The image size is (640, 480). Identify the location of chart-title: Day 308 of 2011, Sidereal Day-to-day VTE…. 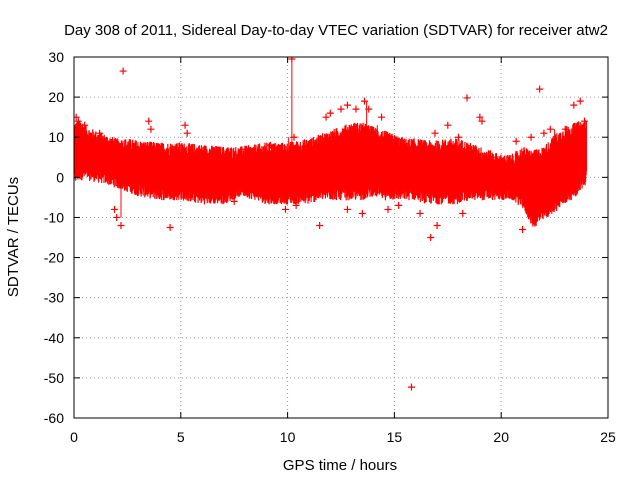
(336, 30).